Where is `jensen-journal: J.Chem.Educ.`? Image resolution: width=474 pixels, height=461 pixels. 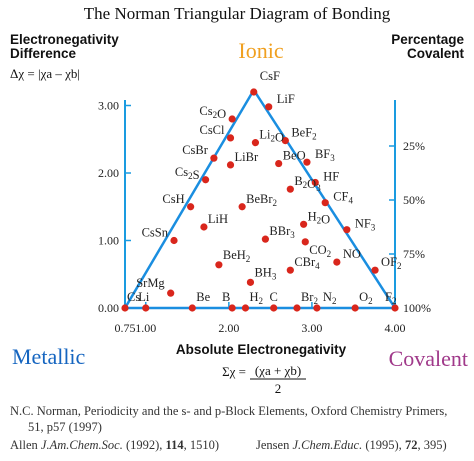 jensen-journal: J.Chem.Educ. is located at coordinates (327, 445).